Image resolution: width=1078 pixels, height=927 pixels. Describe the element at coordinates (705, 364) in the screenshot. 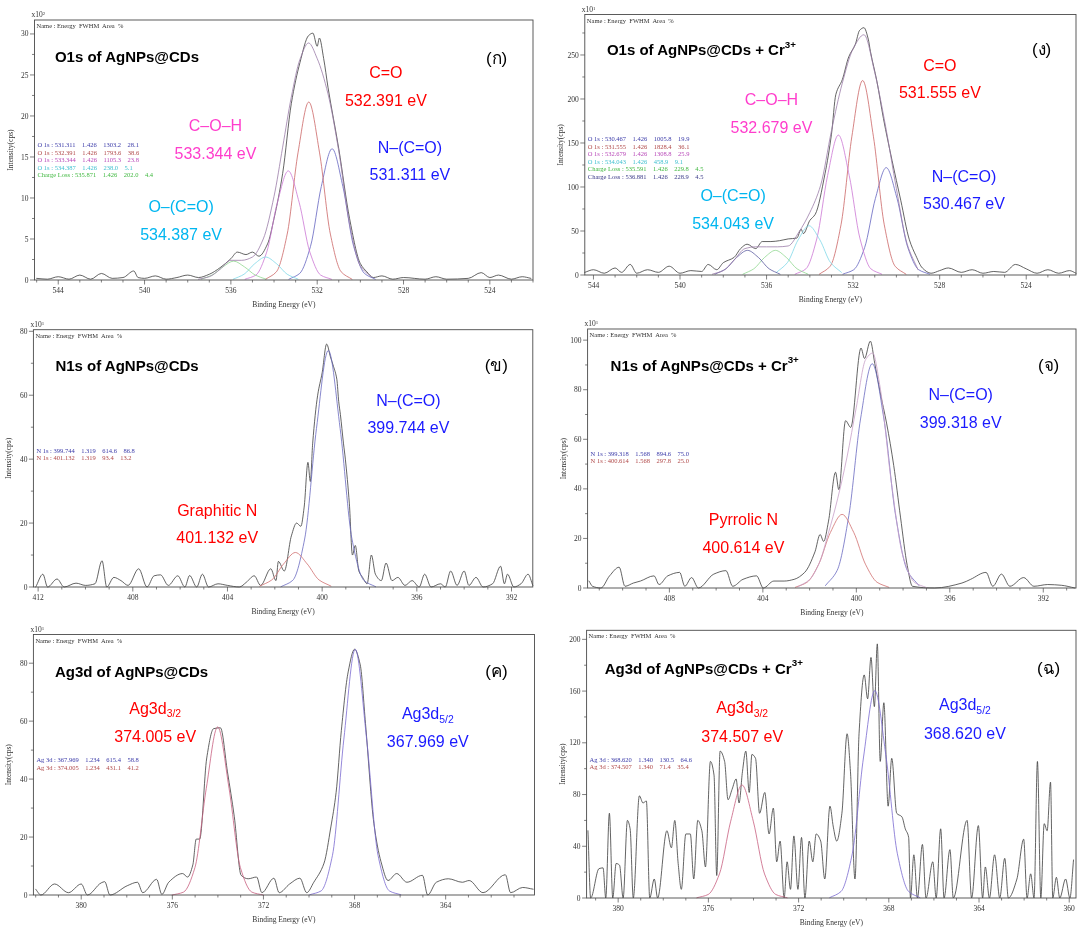

I see `text: N1s of AgNPs@CDs + Cr$^{3+}$` at that location.